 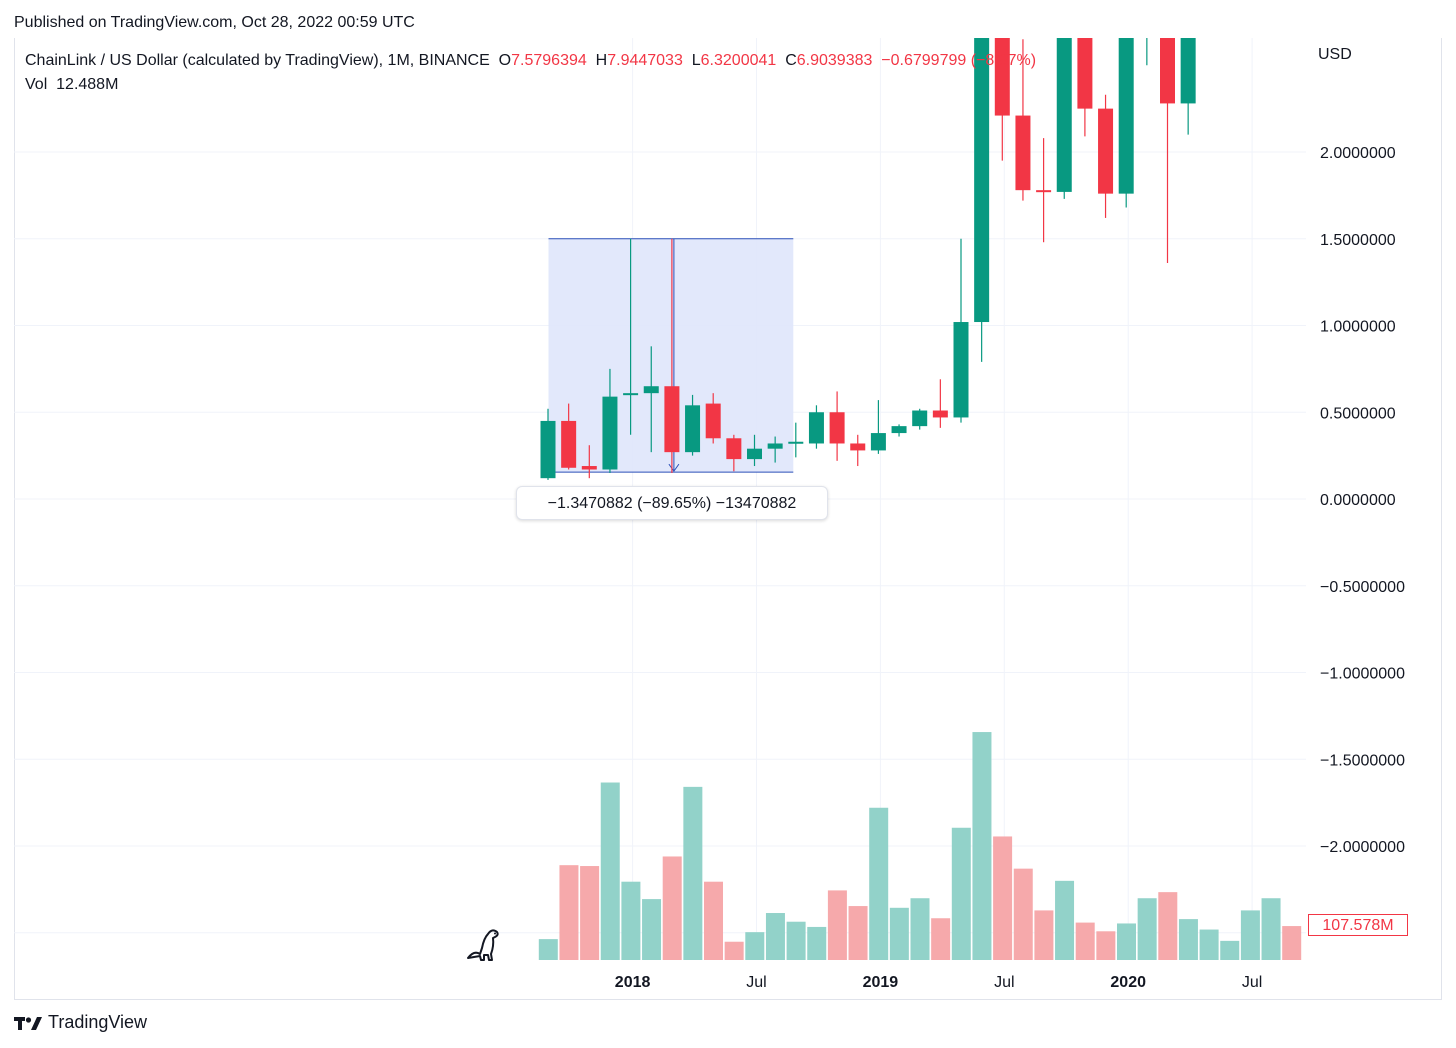 I want to click on high-value: 7.9447033, so click(x=645, y=60).